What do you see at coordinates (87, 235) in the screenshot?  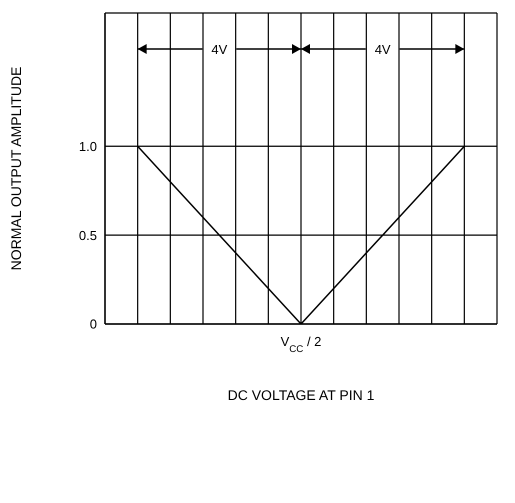 I see `y-tick-label: 0.5` at bounding box center [87, 235].